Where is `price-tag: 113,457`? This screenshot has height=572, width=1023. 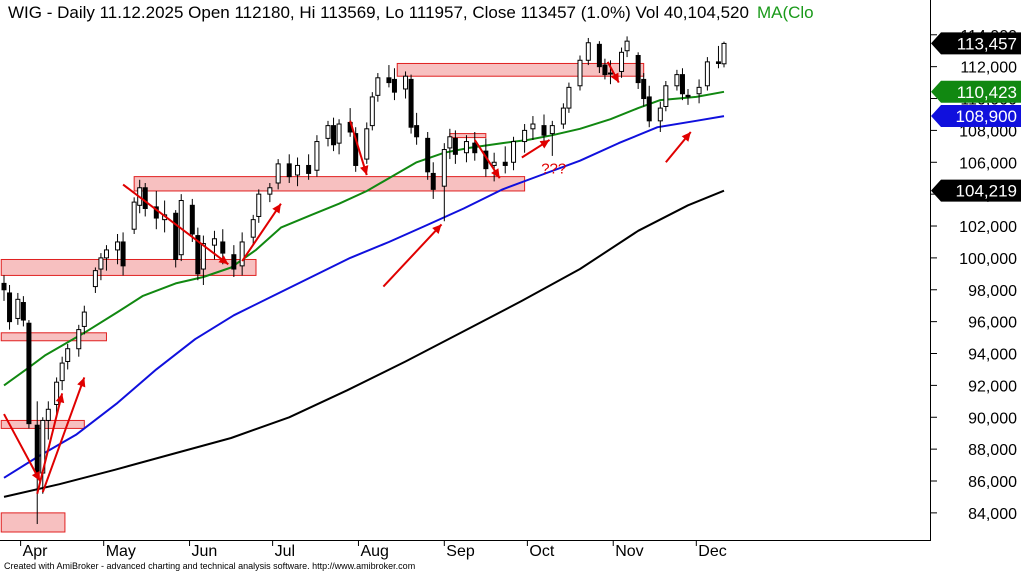 price-tag: 113,457 is located at coordinates (976, 43).